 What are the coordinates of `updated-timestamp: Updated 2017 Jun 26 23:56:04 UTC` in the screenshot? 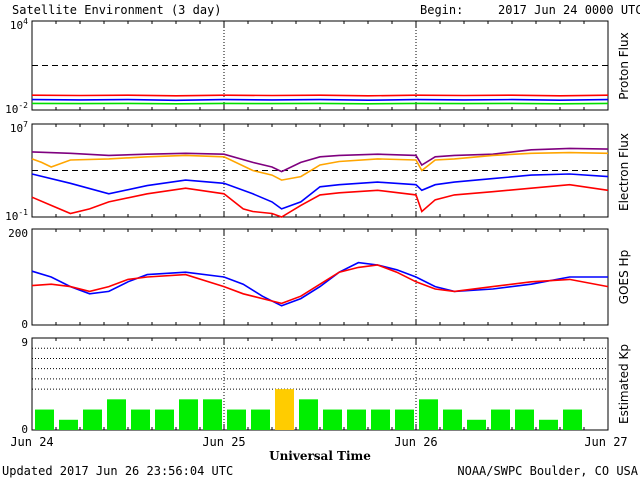 It's located at (117, 471).